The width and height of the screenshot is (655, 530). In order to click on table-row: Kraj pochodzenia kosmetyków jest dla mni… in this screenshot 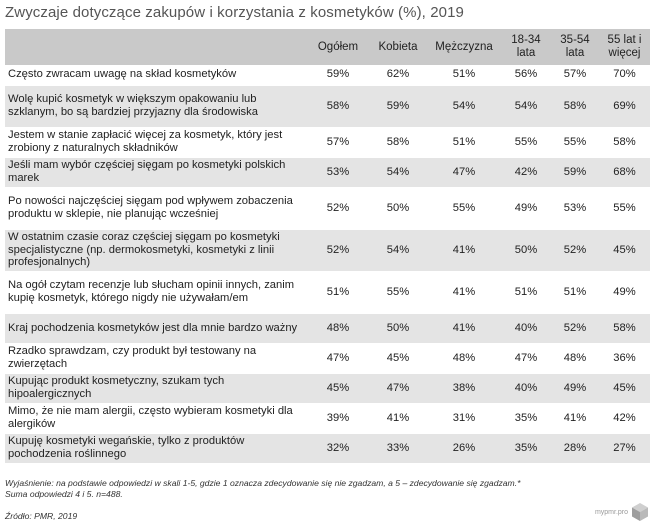, I will do `click(327, 328)`.